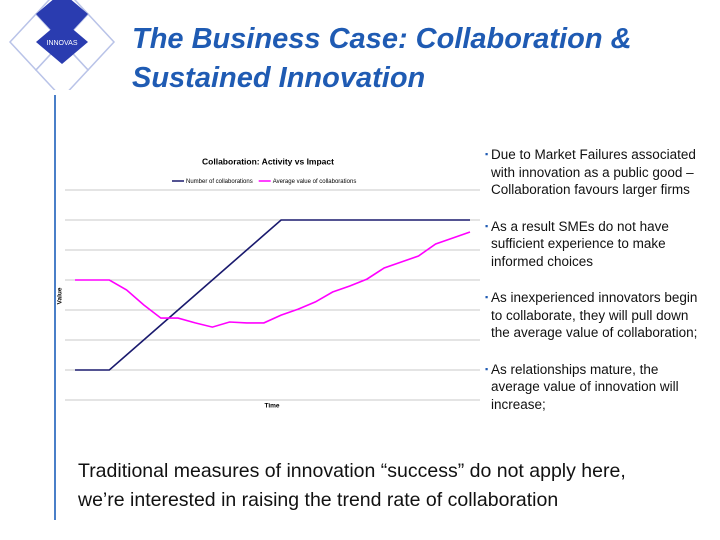  I want to click on bullet-line: with innovation as a public good –, so click(592, 172).